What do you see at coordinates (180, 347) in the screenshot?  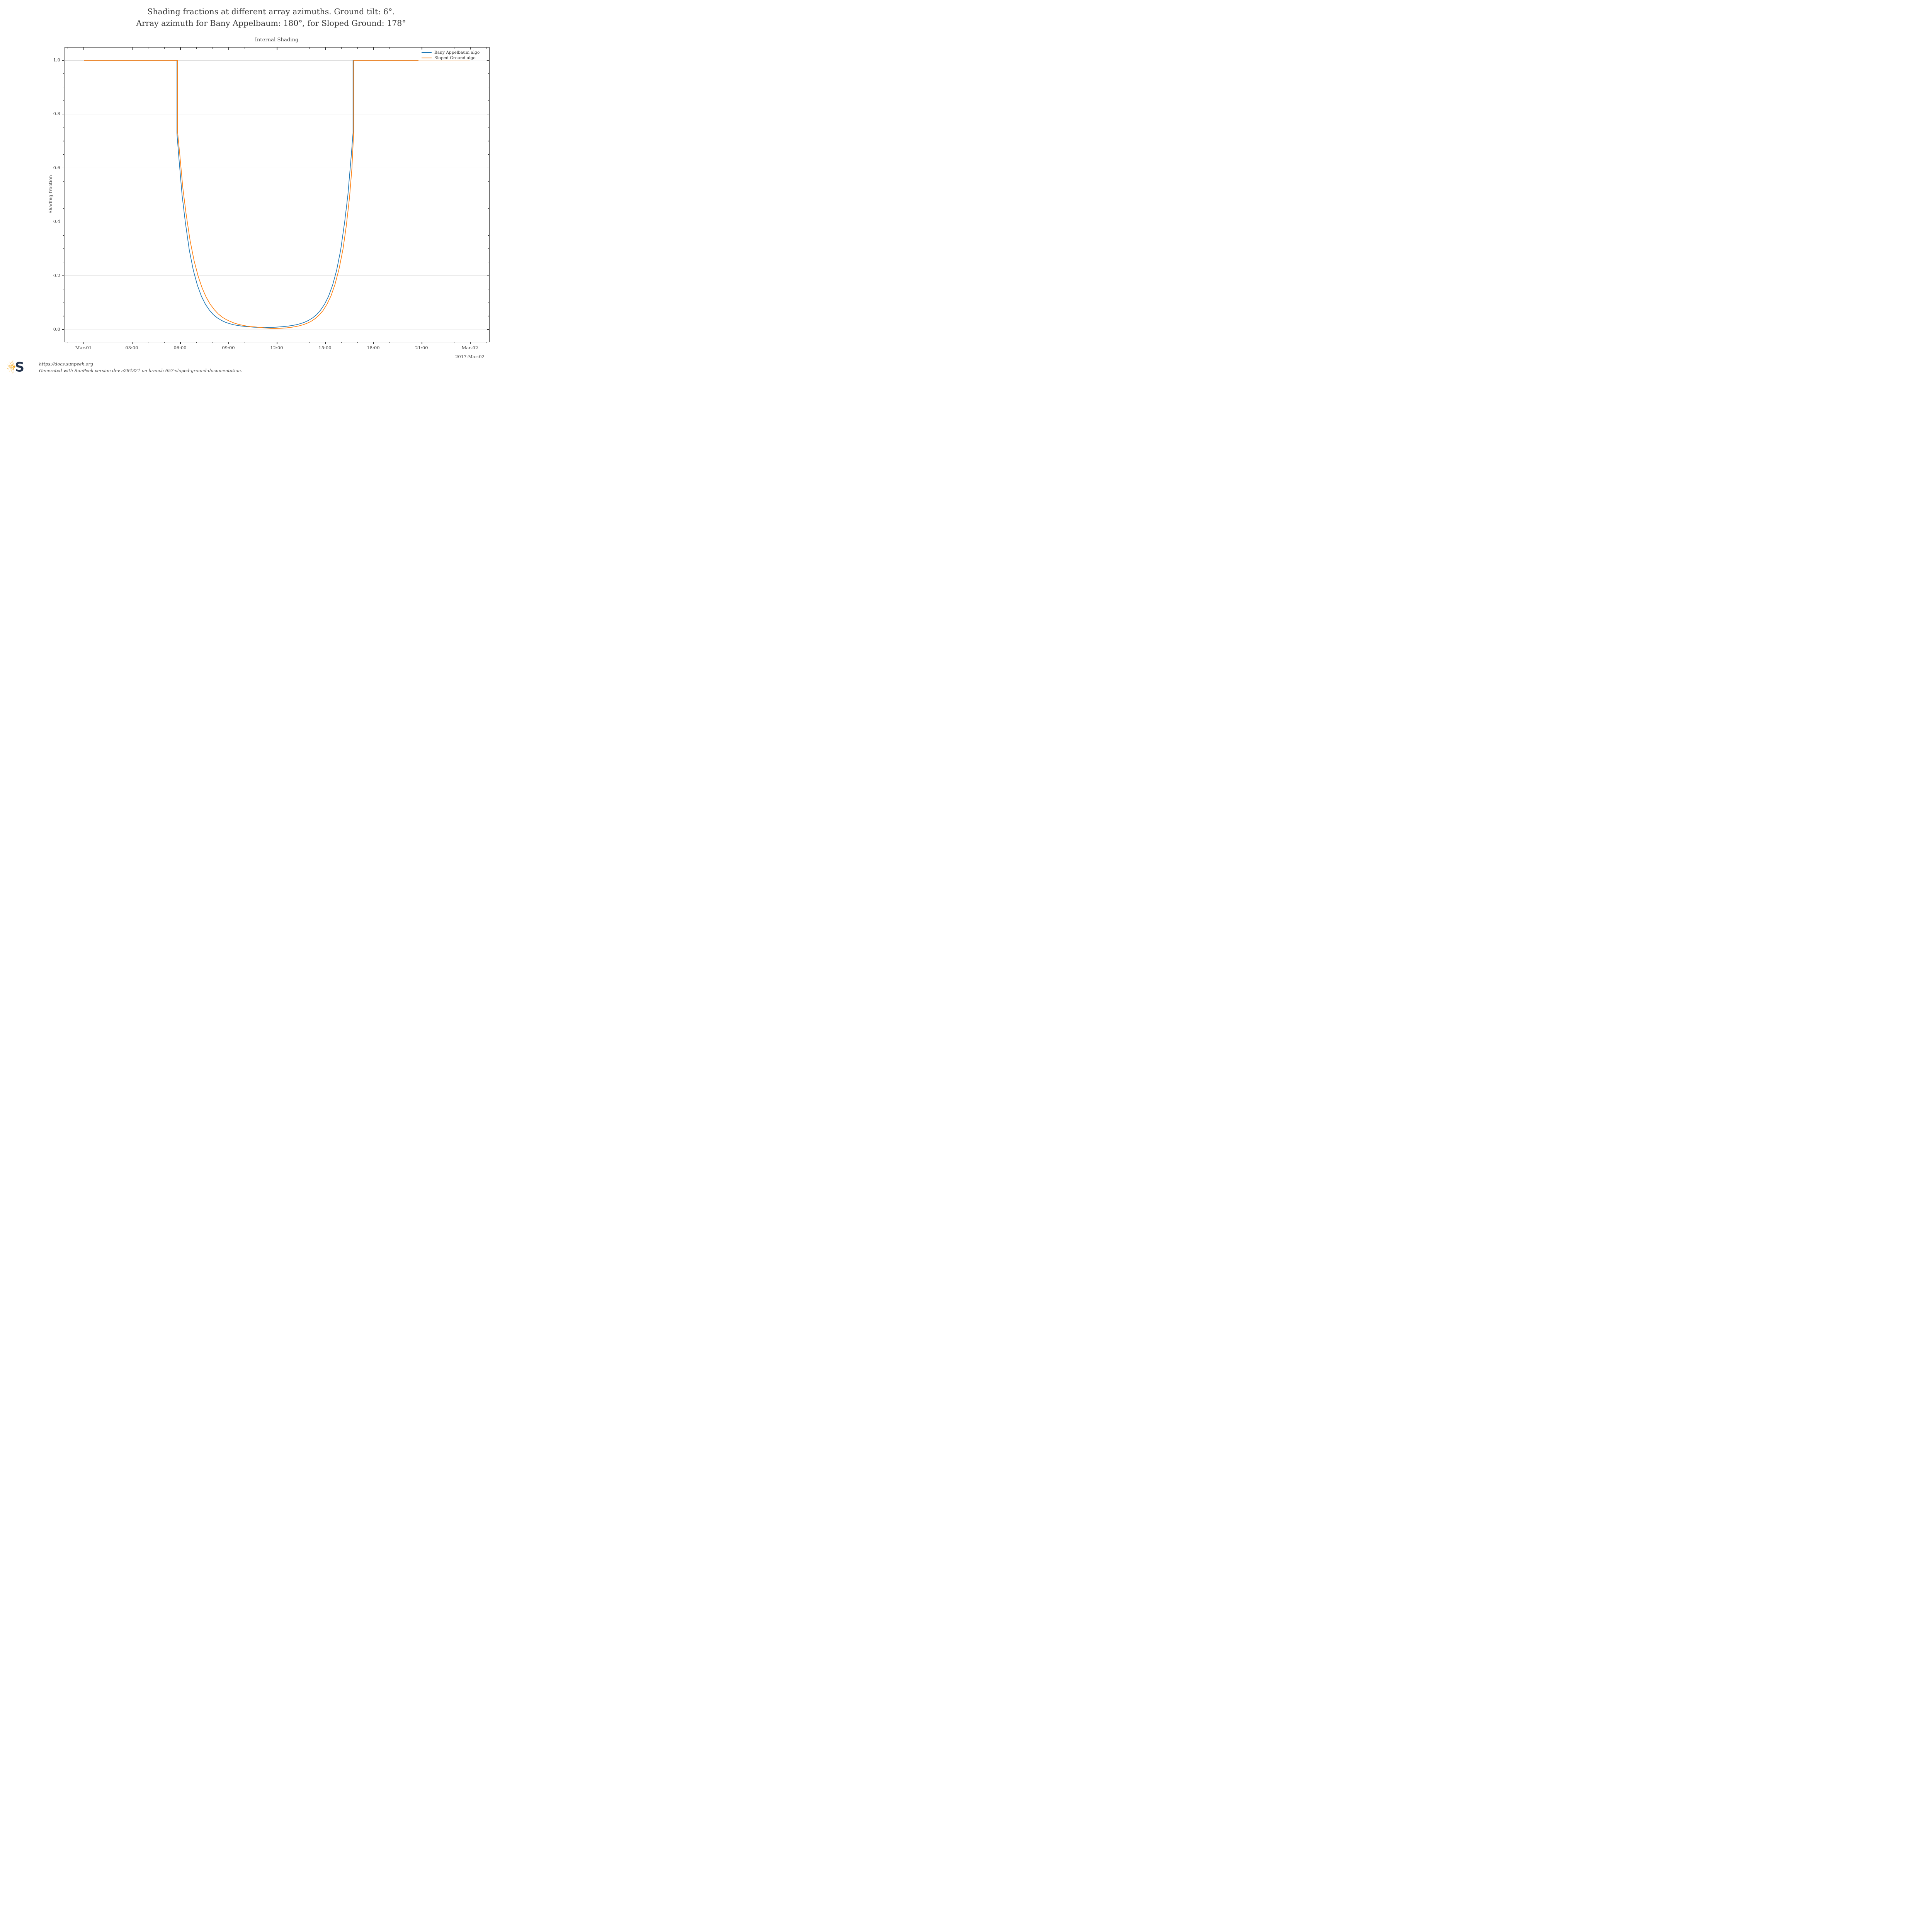 I see `x-tick-label: 06:00` at bounding box center [180, 347].